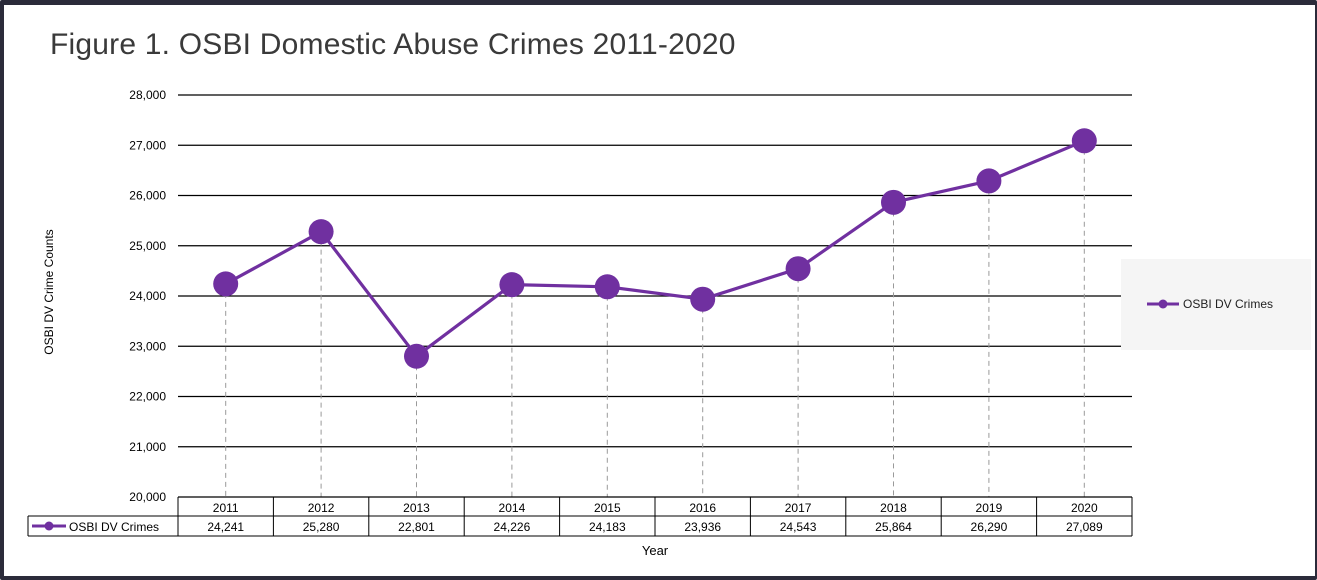  Describe the element at coordinates (607, 527) in the screenshot. I see `data-label: 24,183` at that location.